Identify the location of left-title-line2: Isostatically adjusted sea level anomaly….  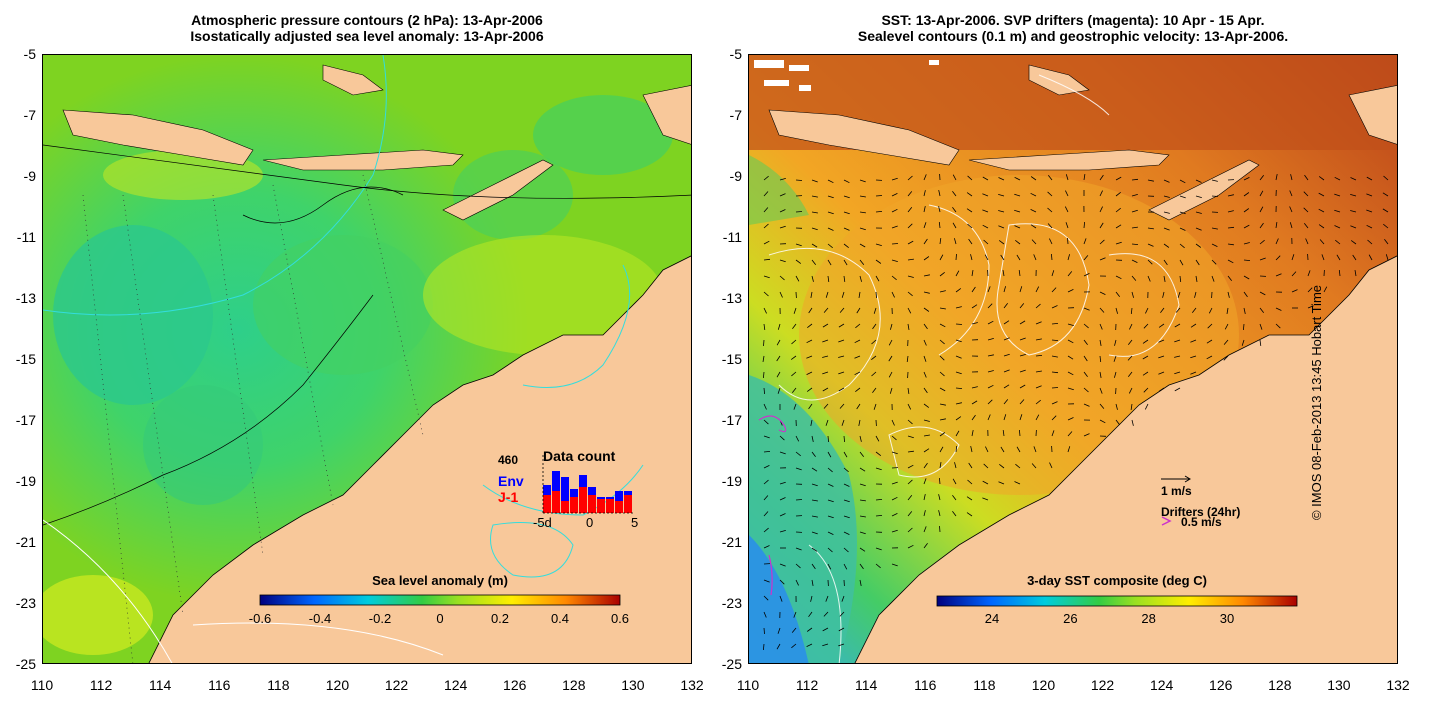
(367, 36).